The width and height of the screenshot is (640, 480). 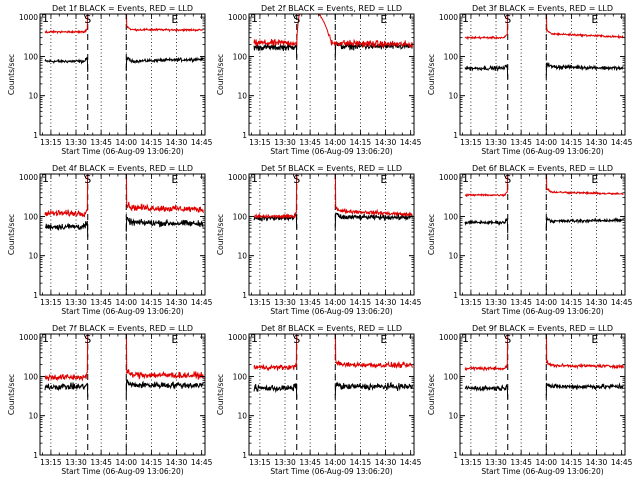 What do you see at coordinates (331, 168) in the screenshot?
I see `panel-title: Det 5f BLACK = Events, RED = LLD` at bounding box center [331, 168].